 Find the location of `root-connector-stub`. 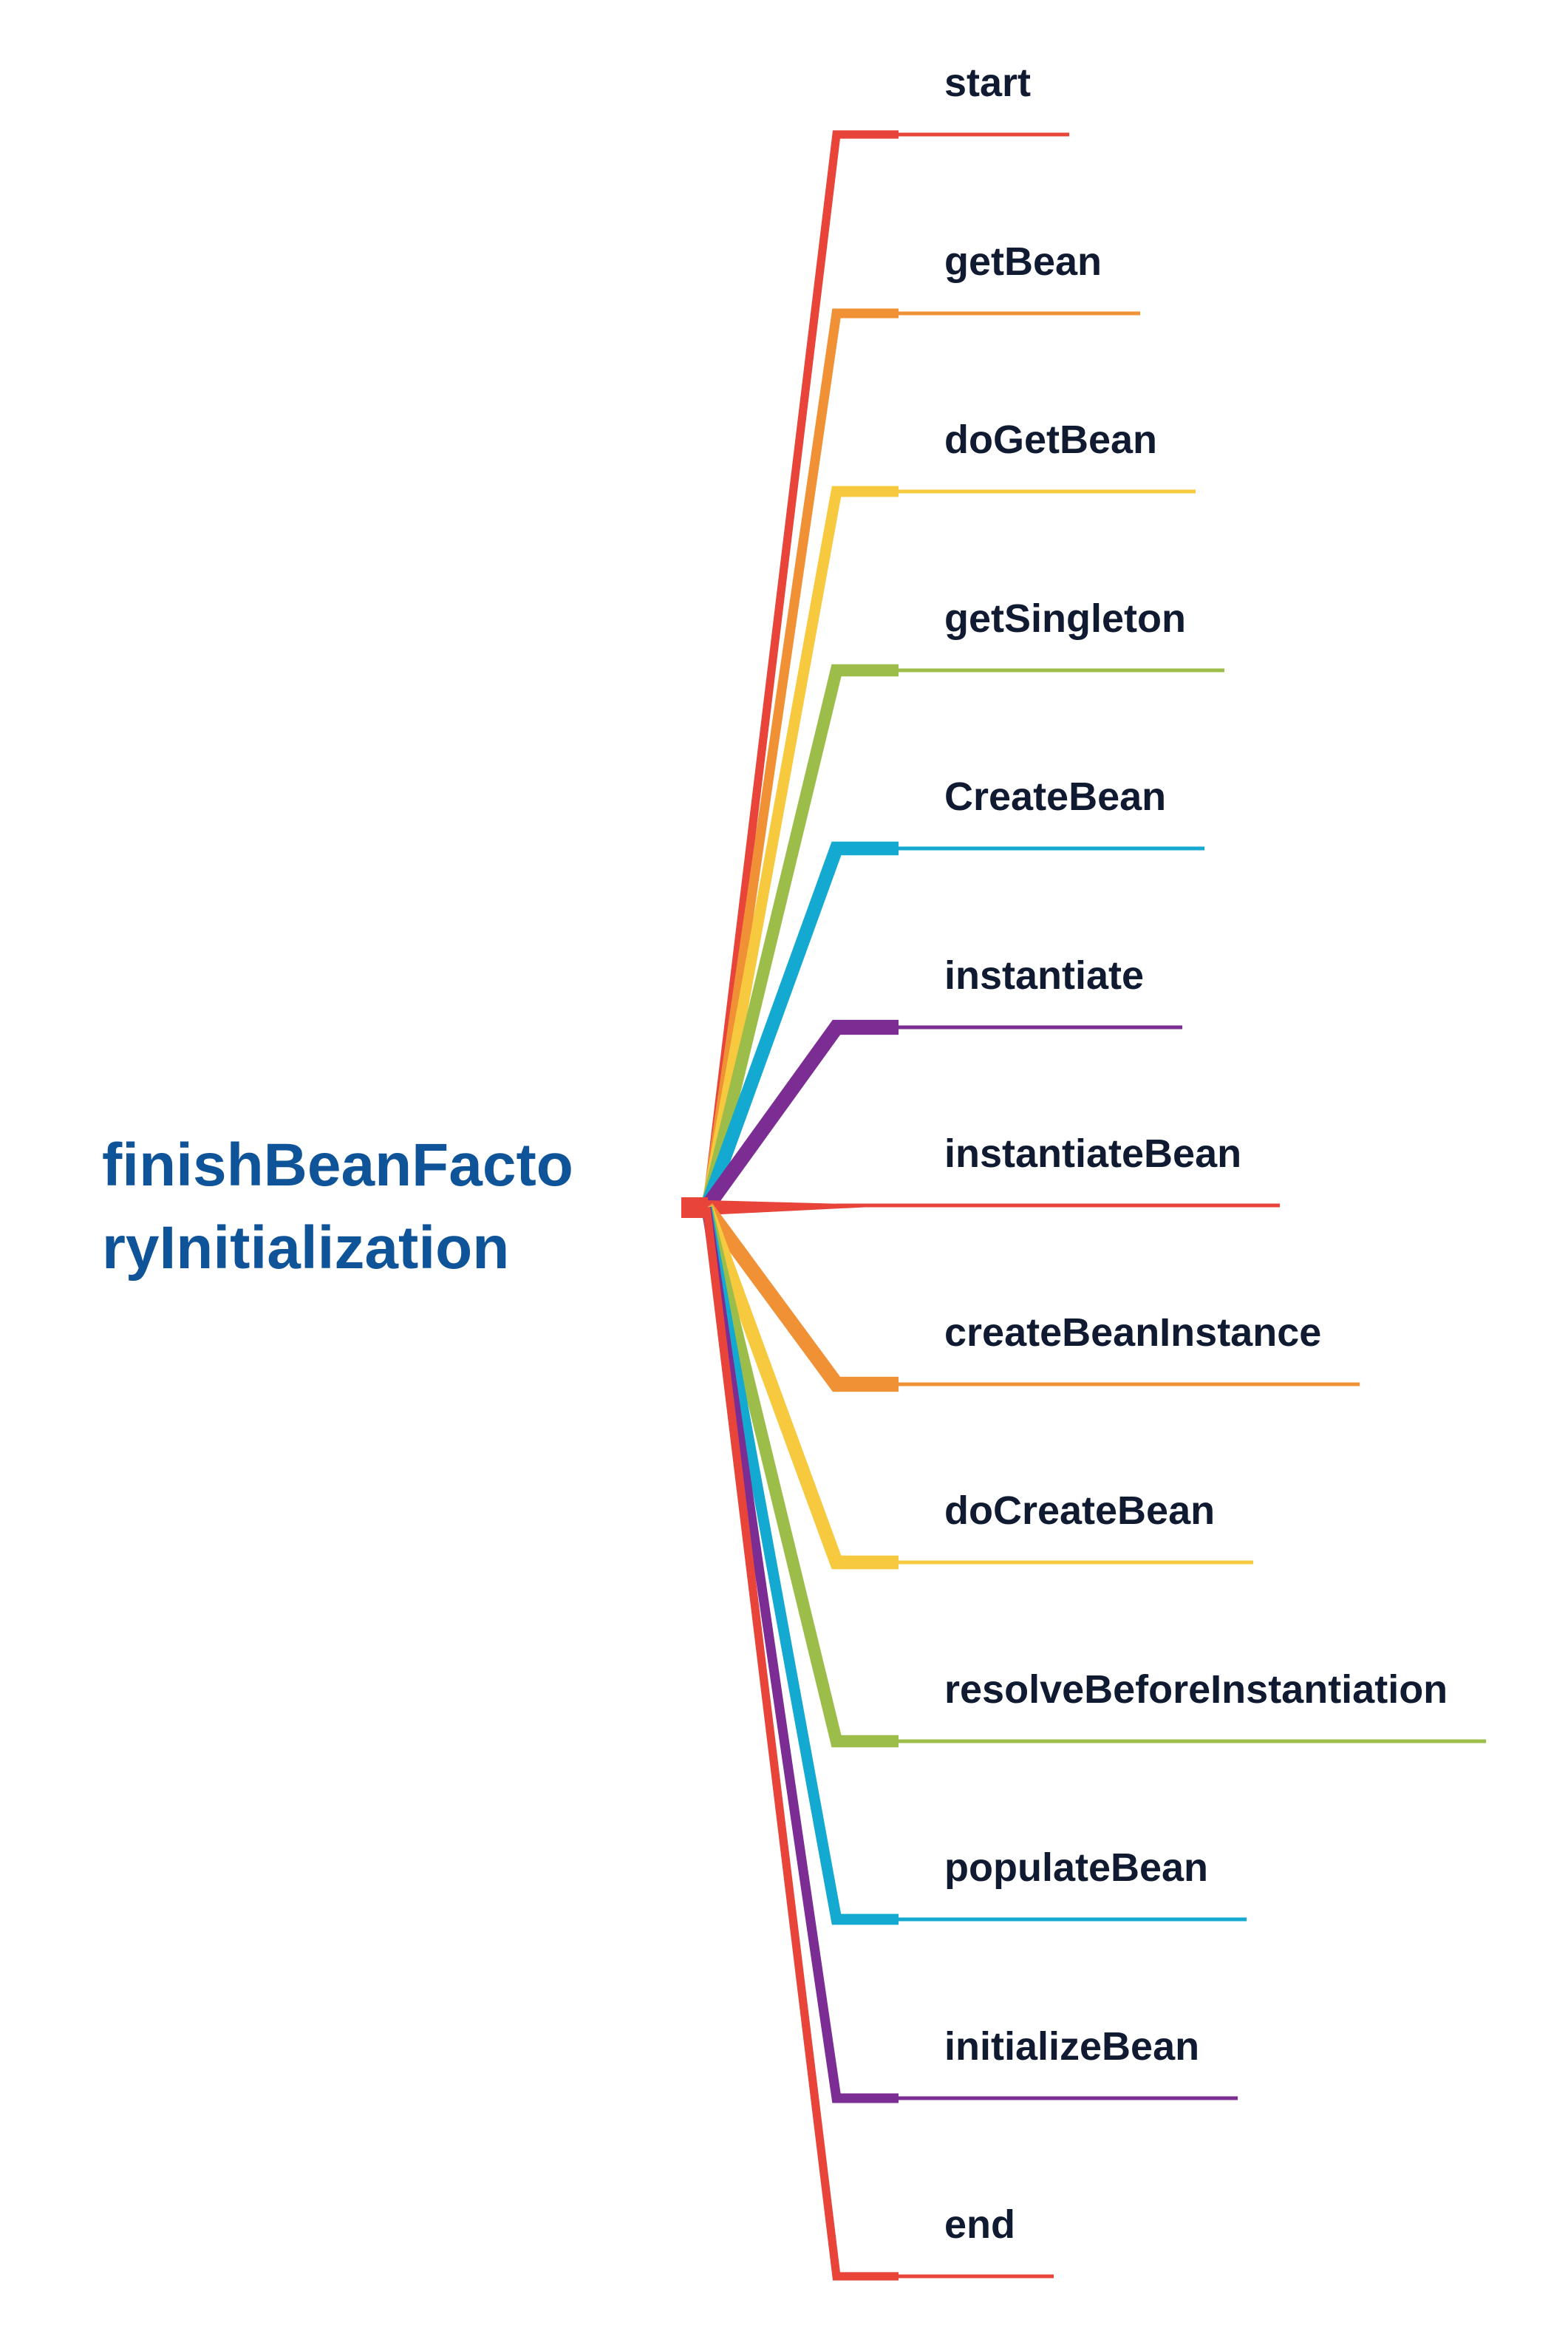

root-connector-stub is located at coordinates (694, 1207).